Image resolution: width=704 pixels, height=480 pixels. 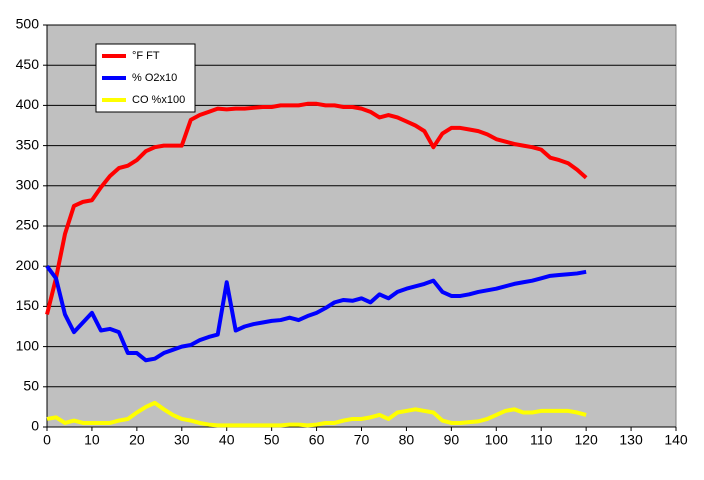 I want to click on x-tick-label: 50, so click(x=272, y=440).